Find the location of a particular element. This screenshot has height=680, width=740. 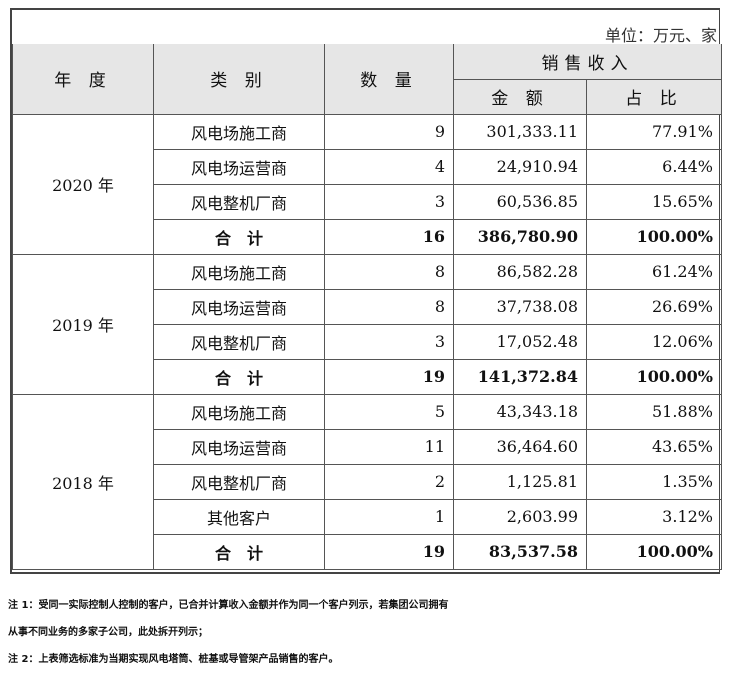

share-cell: 26.69% is located at coordinates (654, 306).